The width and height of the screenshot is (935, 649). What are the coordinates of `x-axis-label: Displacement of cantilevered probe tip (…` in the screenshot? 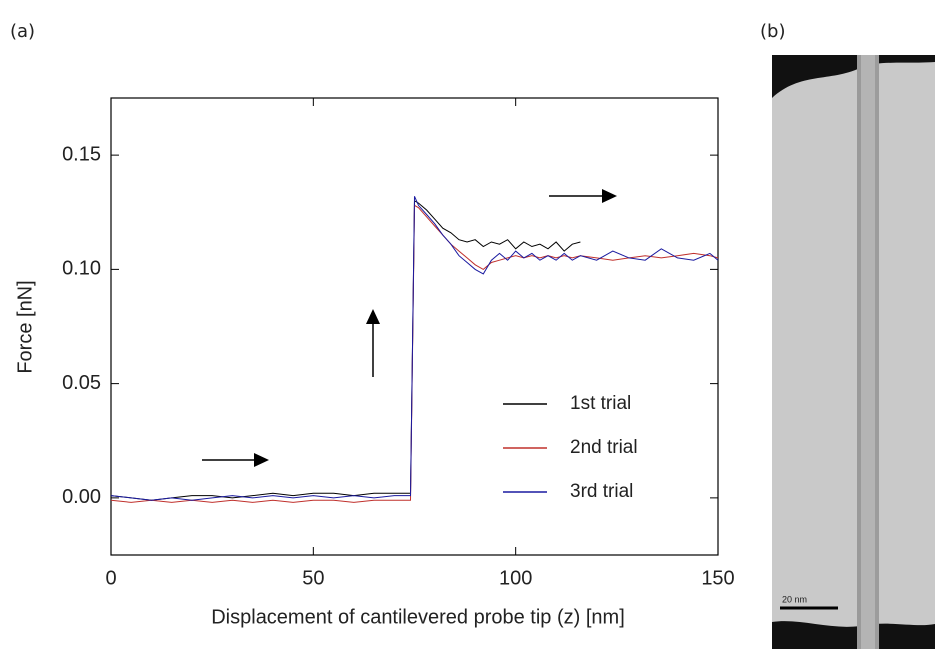 It's located at (418, 617).